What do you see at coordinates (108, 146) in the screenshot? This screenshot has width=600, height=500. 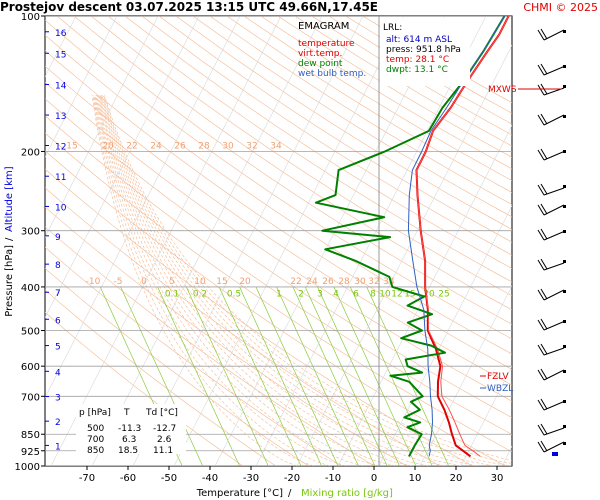 I see `dry-adiabat-label: 20` at bounding box center [108, 146].